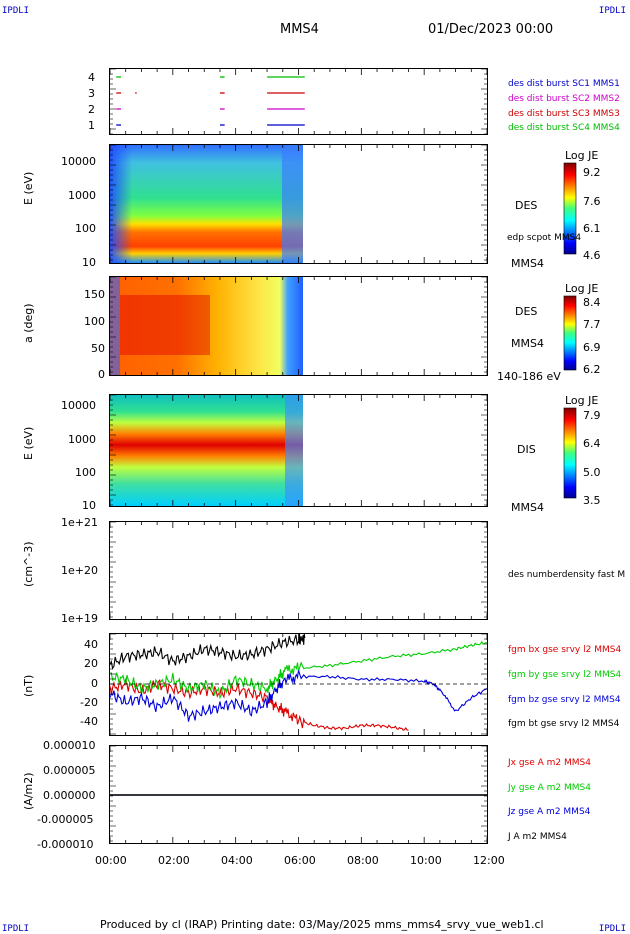 This screenshot has height=934, width=630. Describe the element at coordinates (549, 788) in the screenshot. I see `legend-item: Jy gse A m2 MMS4` at that location.